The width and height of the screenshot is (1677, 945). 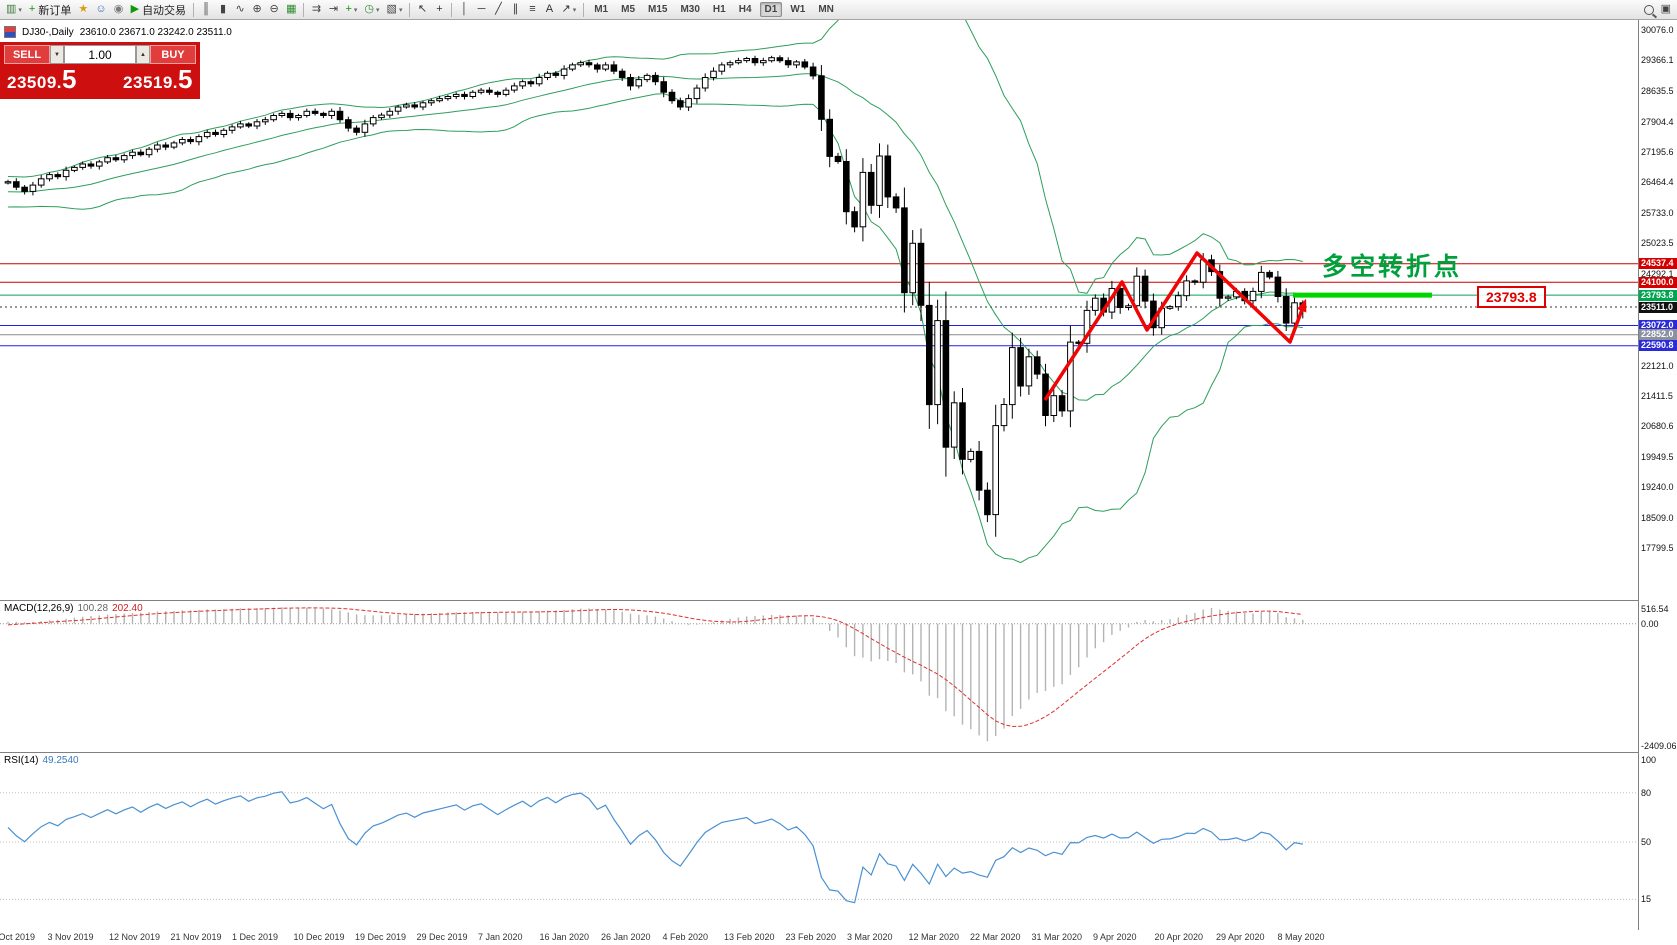 What do you see at coordinates (442, 937) in the screenshot?
I see `date-label: 29 Dec 2019` at bounding box center [442, 937].